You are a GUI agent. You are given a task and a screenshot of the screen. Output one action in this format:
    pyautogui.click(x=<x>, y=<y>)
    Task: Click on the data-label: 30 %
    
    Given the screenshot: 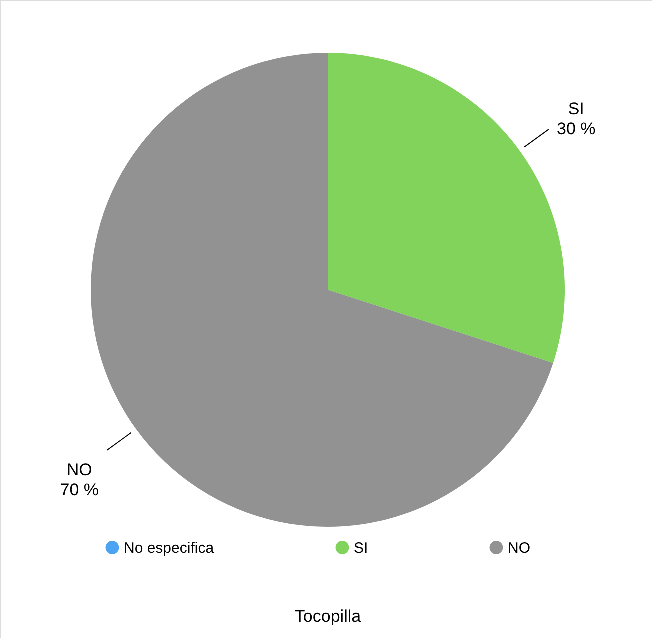 What is the action you would take?
    pyautogui.click(x=576, y=129)
    